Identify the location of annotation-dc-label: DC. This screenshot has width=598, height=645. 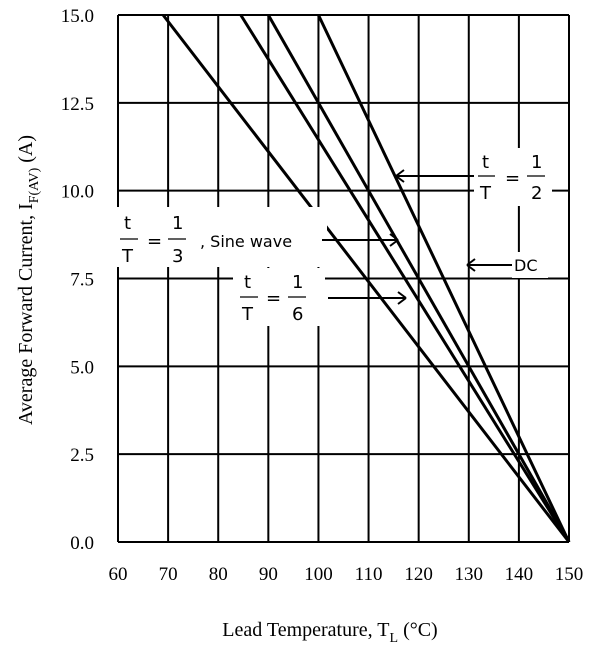
(526, 265).